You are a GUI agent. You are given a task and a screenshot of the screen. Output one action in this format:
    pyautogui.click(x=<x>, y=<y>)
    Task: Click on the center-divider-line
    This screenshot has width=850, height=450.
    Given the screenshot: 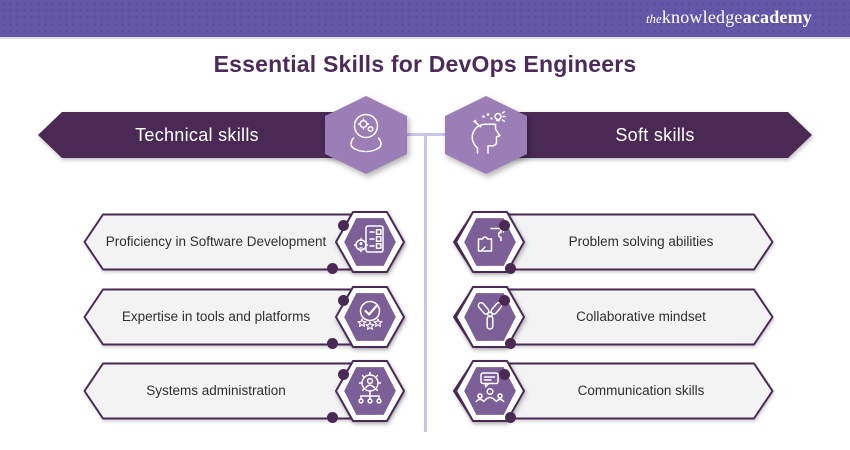 What is the action you would take?
    pyautogui.click(x=425, y=283)
    